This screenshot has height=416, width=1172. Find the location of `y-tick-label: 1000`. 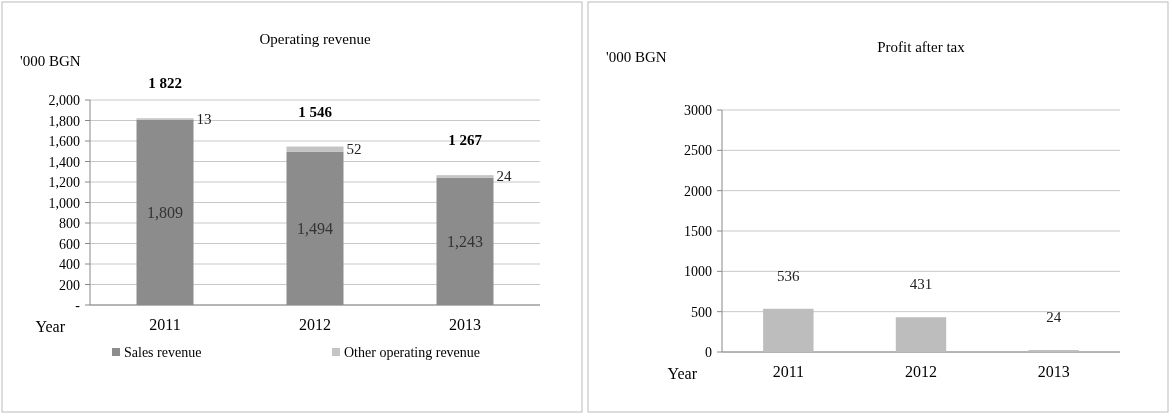

y-tick-label: 1000 is located at coordinates (698, 272).